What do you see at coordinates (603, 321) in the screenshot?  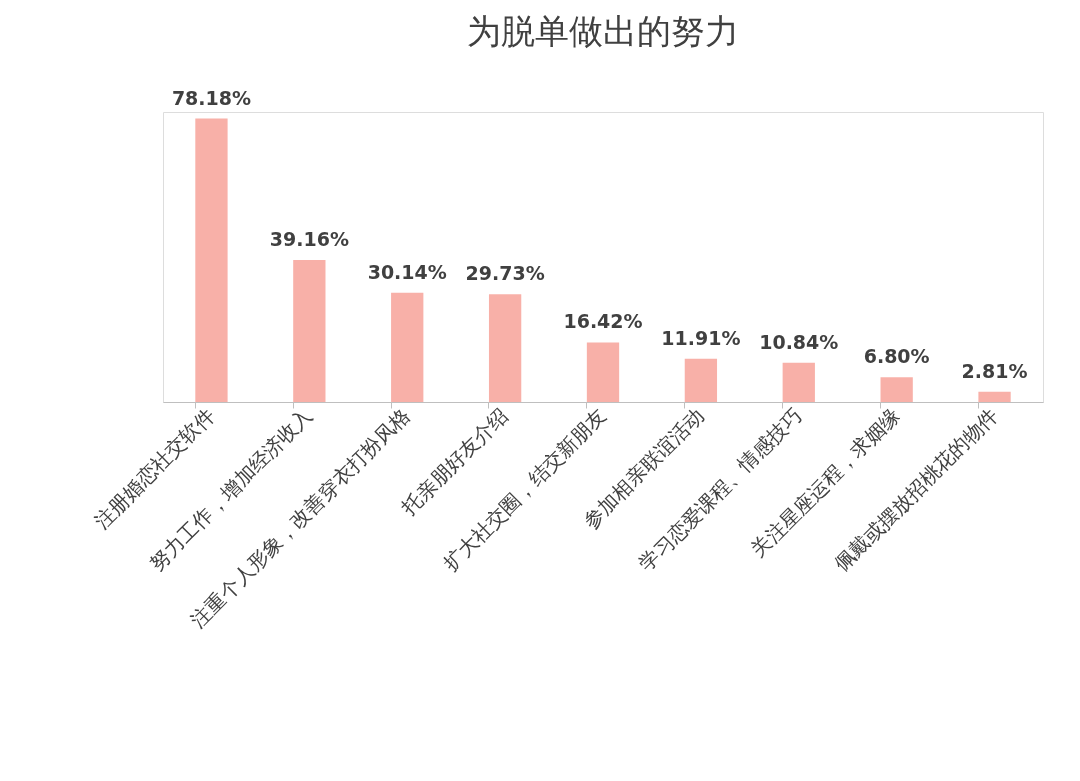 I see `data-label: 16.42%` at bounding box center [603, 321].